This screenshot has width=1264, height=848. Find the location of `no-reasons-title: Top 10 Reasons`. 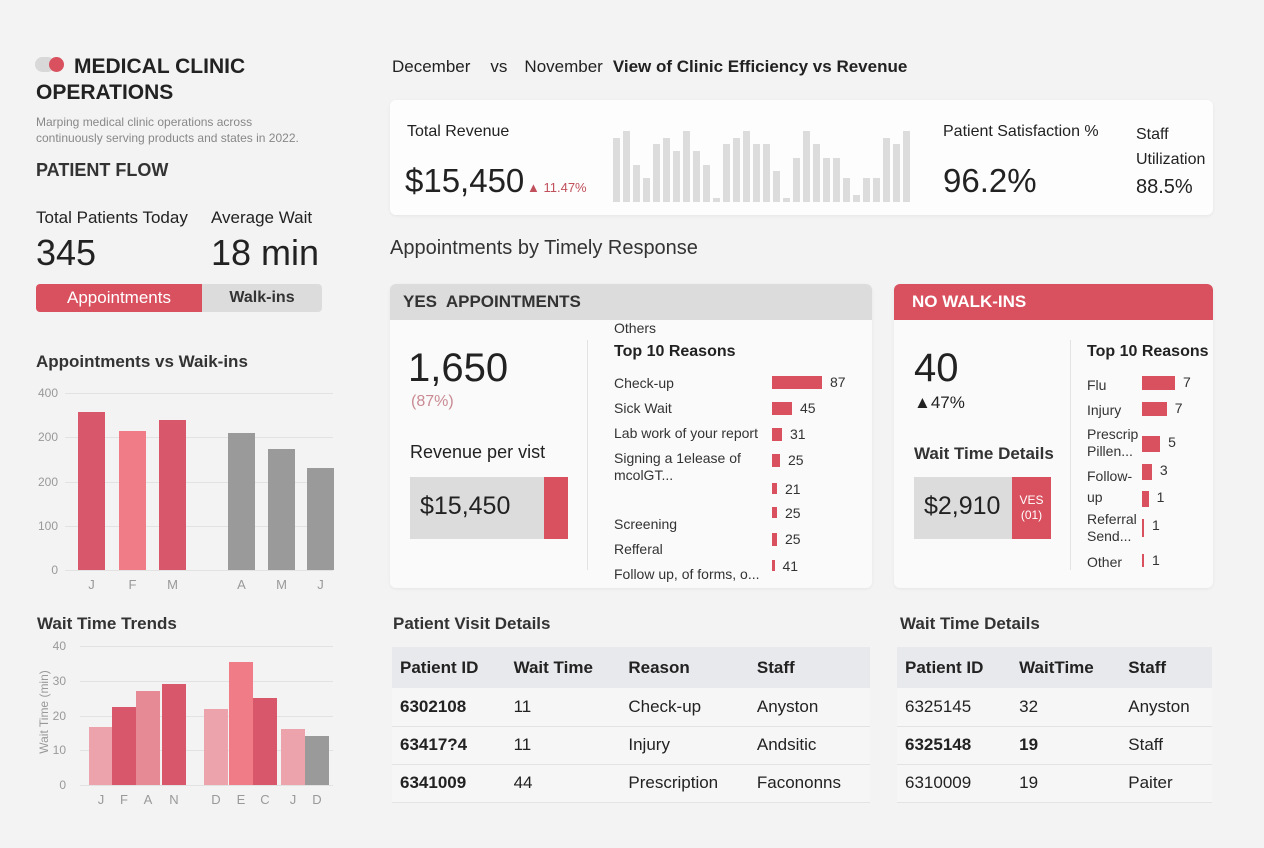

no-reasons-title: Top 10 Reasons is located at coordinates (1148, 351).